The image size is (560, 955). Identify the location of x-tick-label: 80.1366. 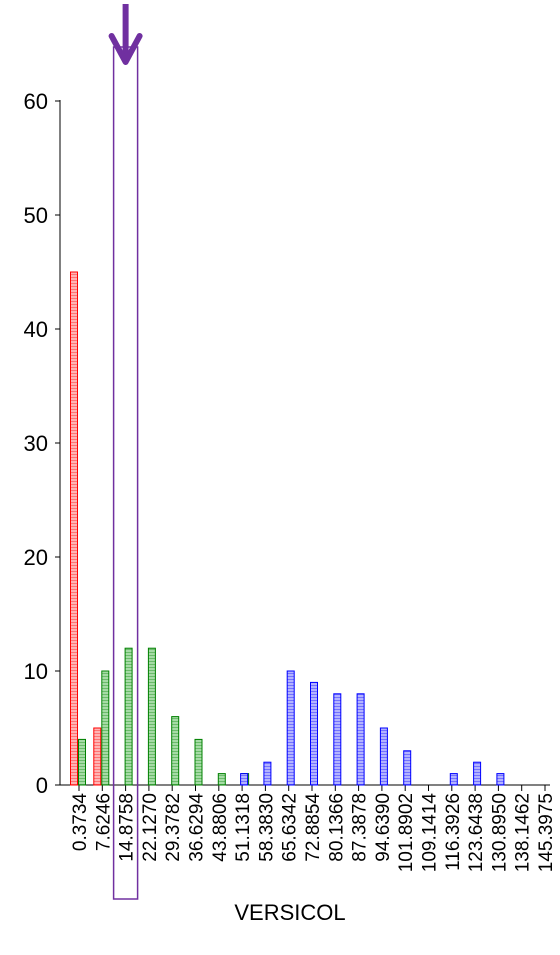
(336, 827).